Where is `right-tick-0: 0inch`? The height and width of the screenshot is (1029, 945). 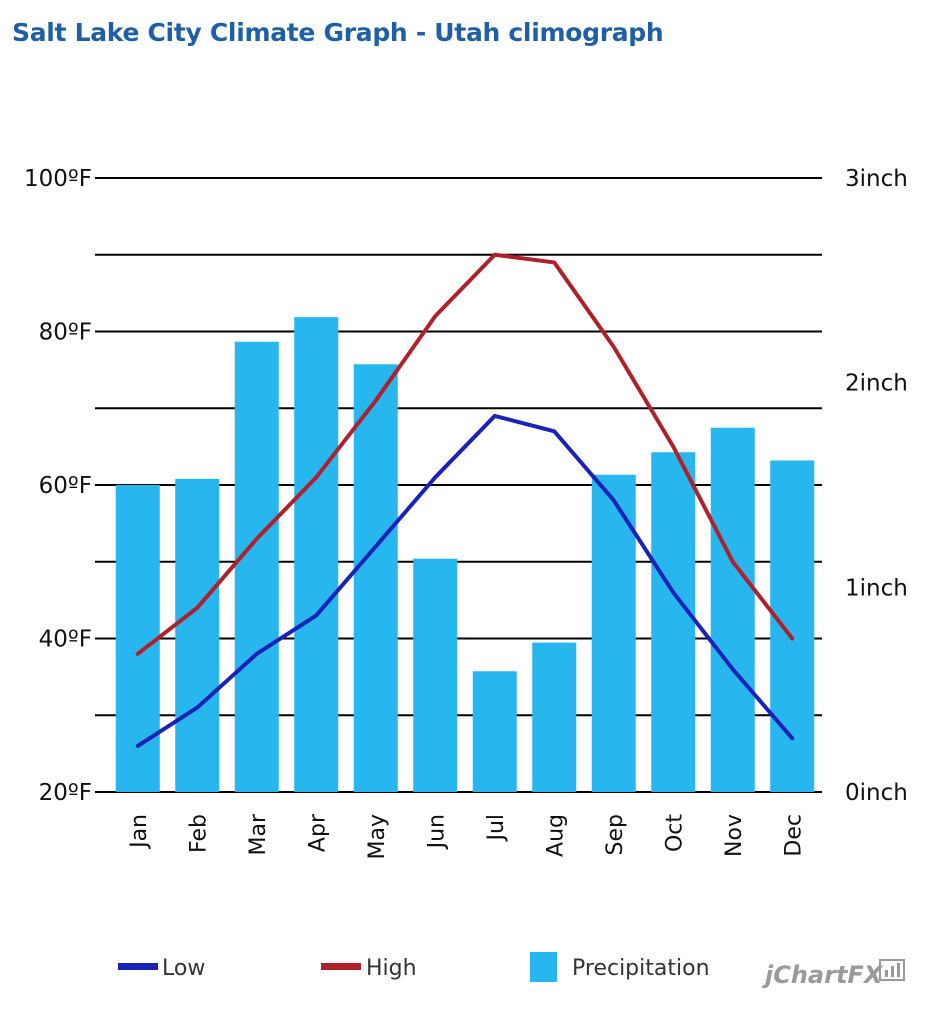 right-tick-0: 0inch is located at coordinates (876, 793).